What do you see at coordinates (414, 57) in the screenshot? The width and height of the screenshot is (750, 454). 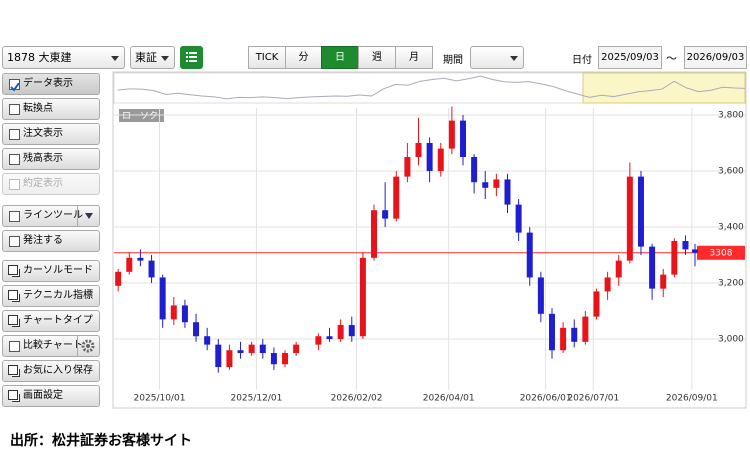 I see `period-tab: 月` at bounding box center [414, 57].